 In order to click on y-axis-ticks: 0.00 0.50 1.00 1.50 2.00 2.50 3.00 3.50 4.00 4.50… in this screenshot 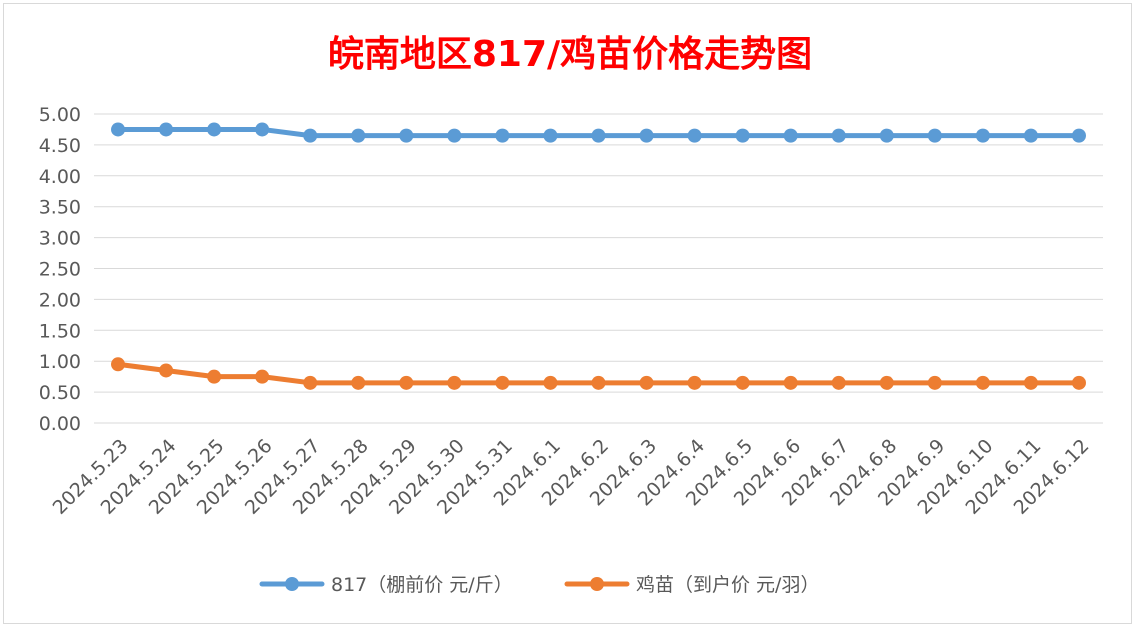, I will do `click(60, 269)`.